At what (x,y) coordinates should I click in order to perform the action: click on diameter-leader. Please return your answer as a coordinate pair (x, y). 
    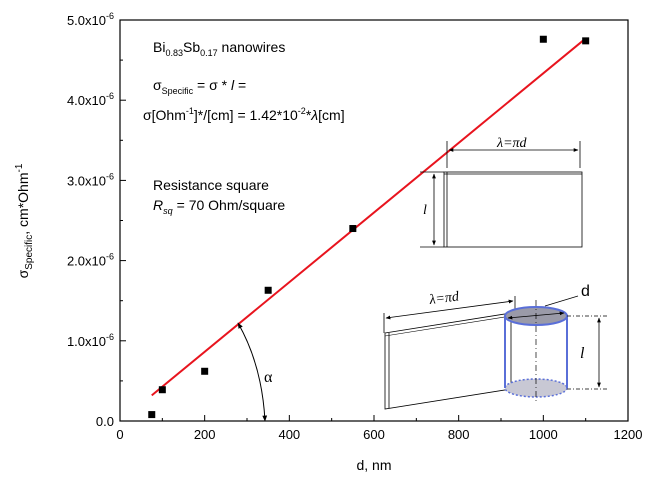
    Looking at the image, I should click on (561, 301).